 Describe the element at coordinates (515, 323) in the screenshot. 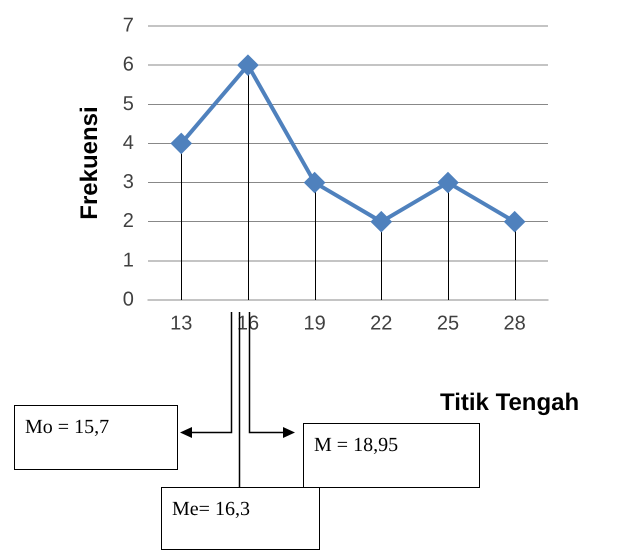

I see `x-tick-label: 28` at that location.